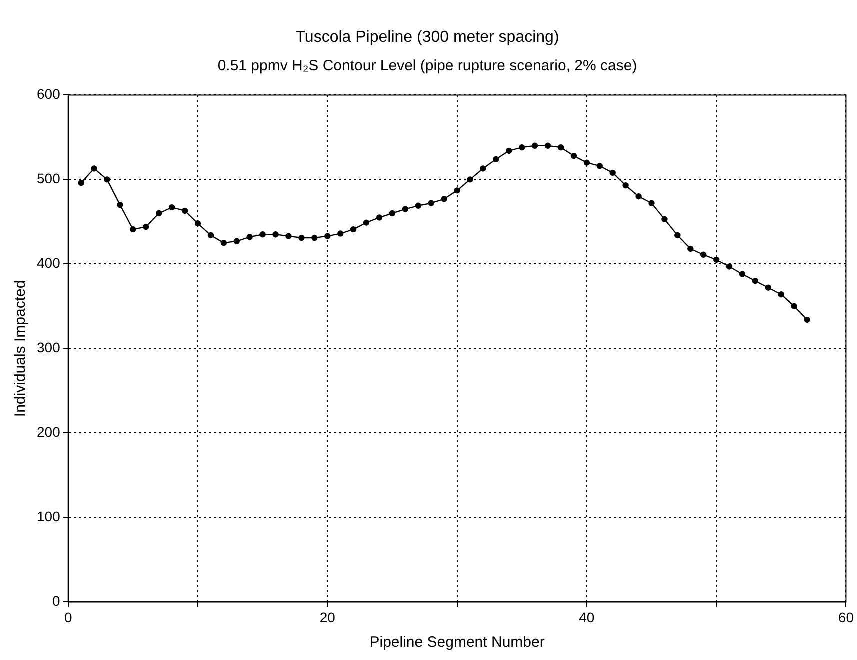 This screenshot has height=660, width=857. I want to click on y-tick-label: 200, so click(49, 432).